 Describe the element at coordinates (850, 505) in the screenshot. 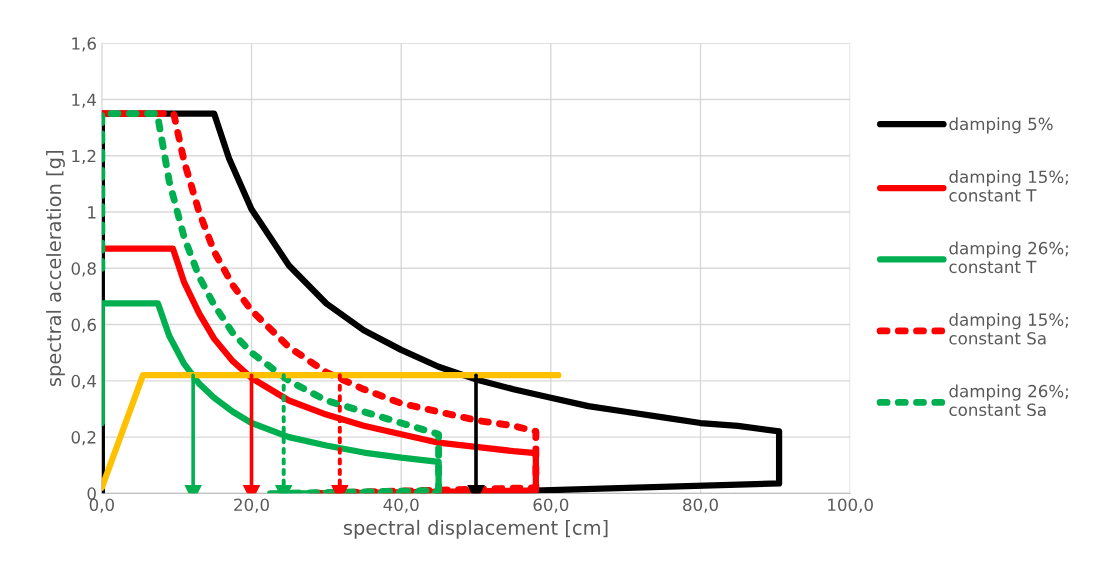

I see `x-tick-label: 100,0` at that location.